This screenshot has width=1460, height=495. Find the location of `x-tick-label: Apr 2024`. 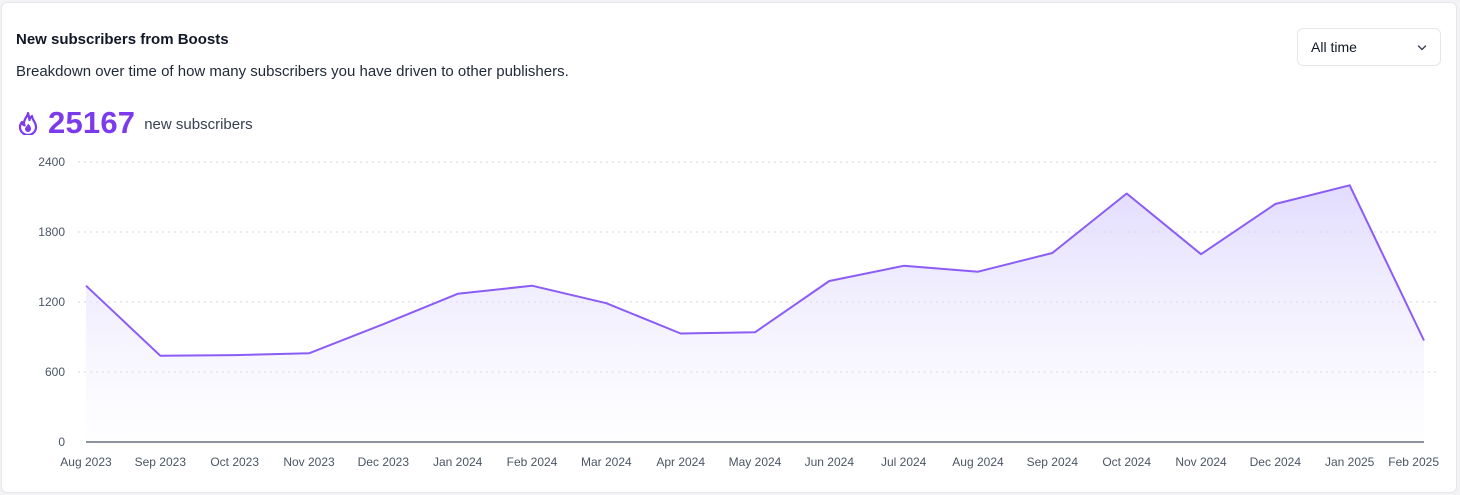

x-tick-label: Apr 2024 is located at coordinates (680, 462).